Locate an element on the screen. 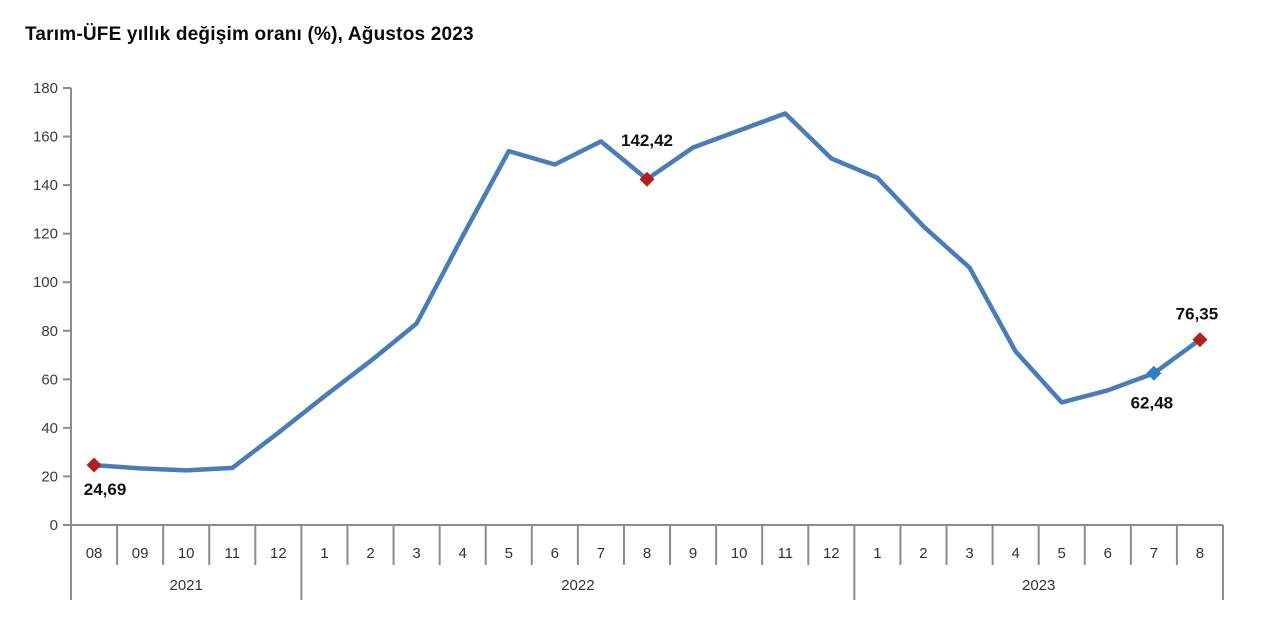 The height and width of the screenshot is (640, 1280). x-axis-month-label: 09 is located at coordinates (140, 553).